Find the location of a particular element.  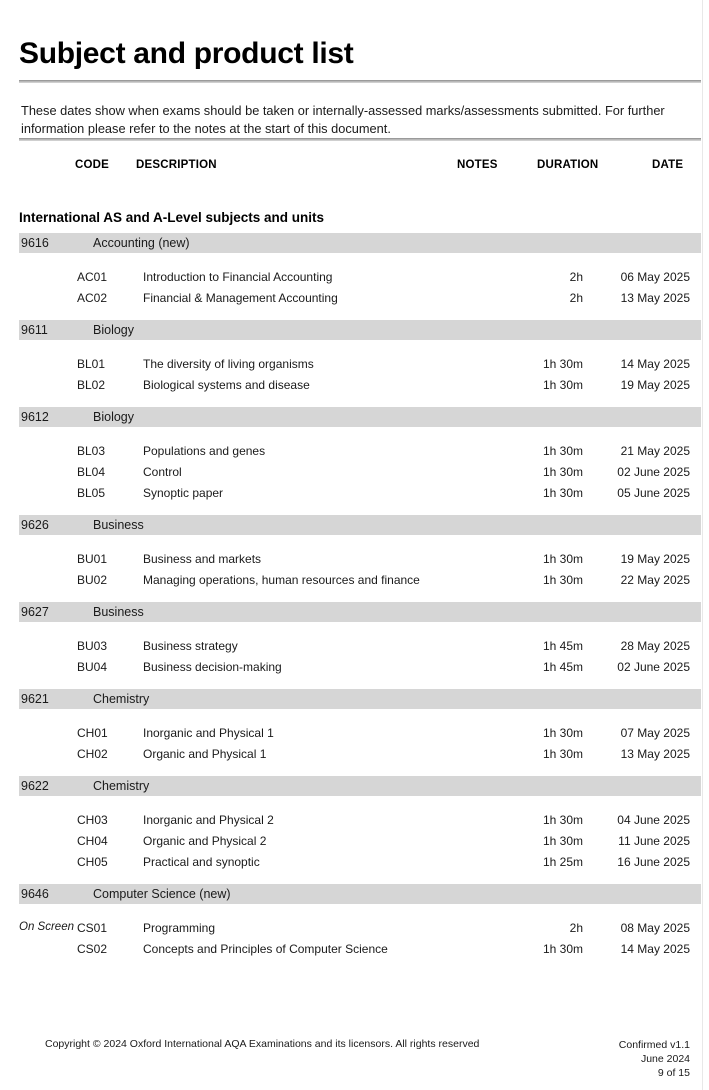

subject-band: 9611 Biology is located at coordinates (360, 330).